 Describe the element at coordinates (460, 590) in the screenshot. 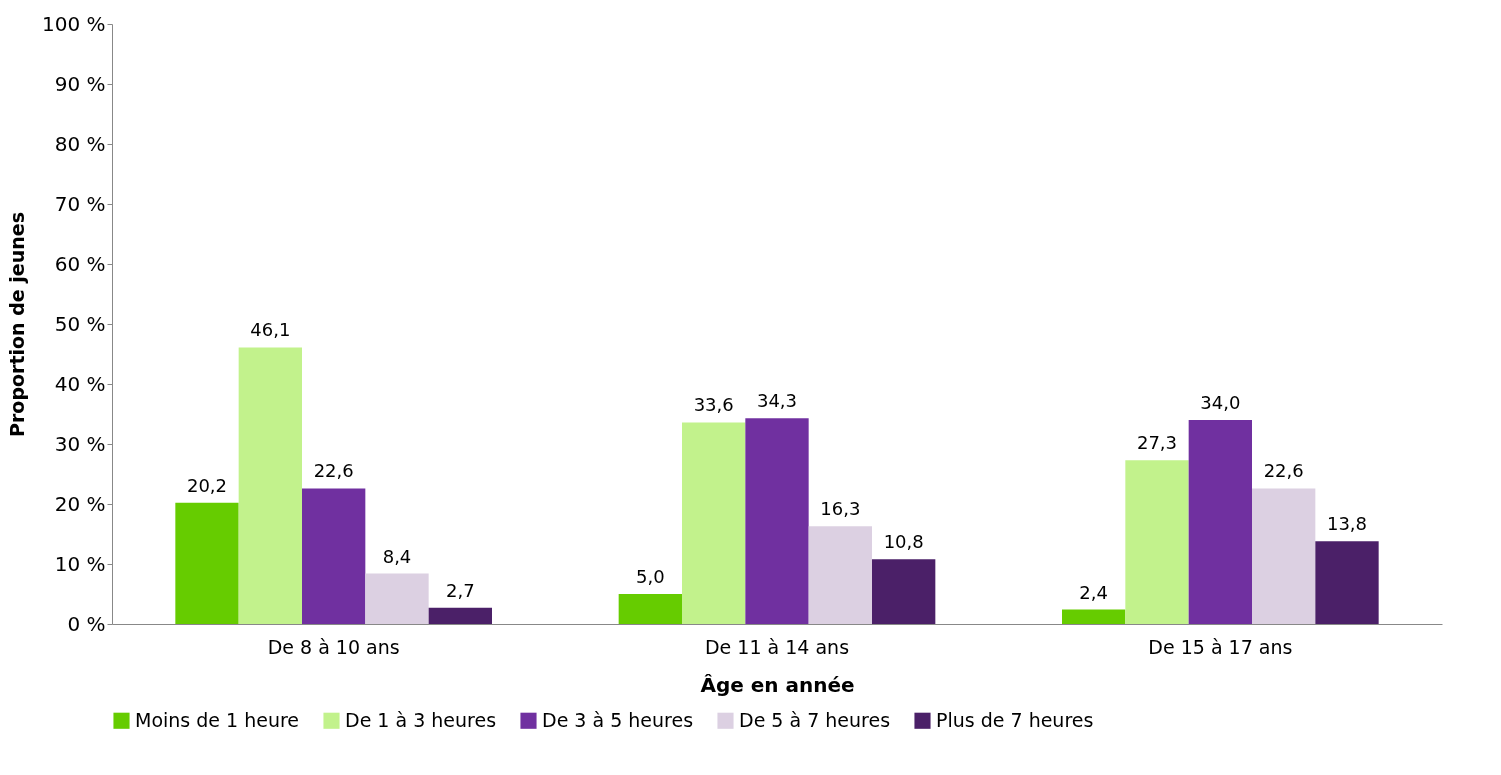

I see `text: 2,7` at that location.